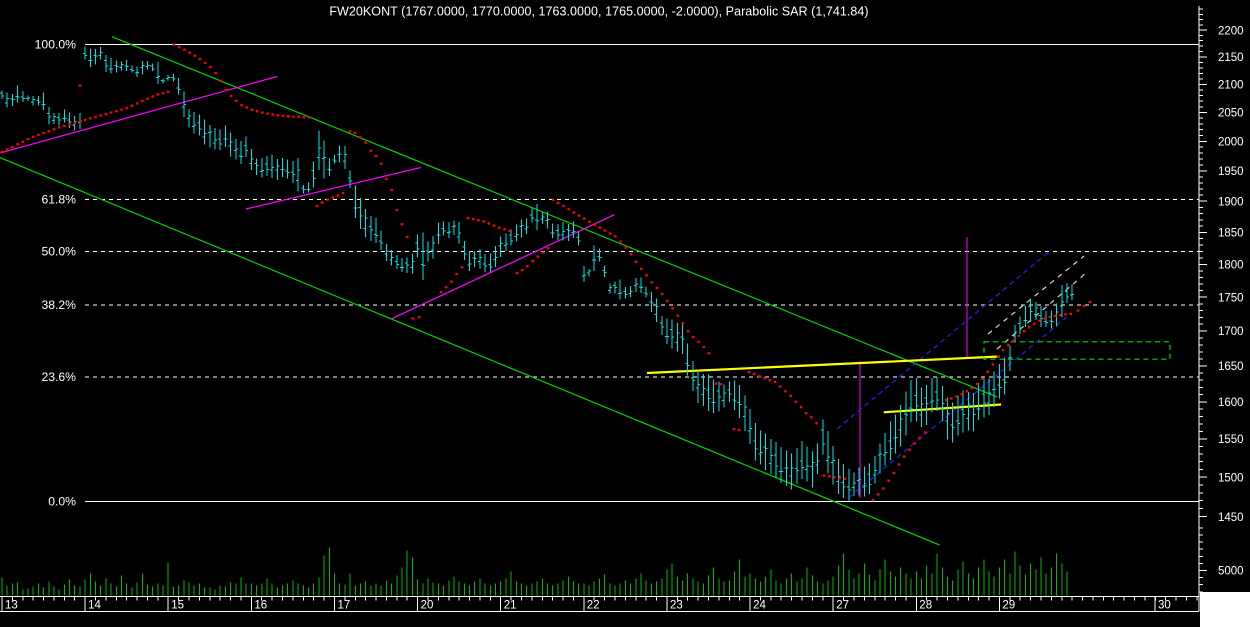 The height and width of the screenshot is (627, 1250). I want to click on svg-text: 17, so click(344, 606).